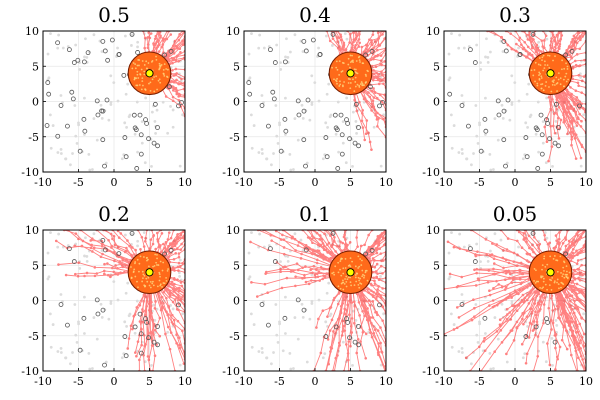  What do you see at coordinates (236, 301) in the screenshot?
I see `y-tick-label: 0` at bounding box center [236, 301].